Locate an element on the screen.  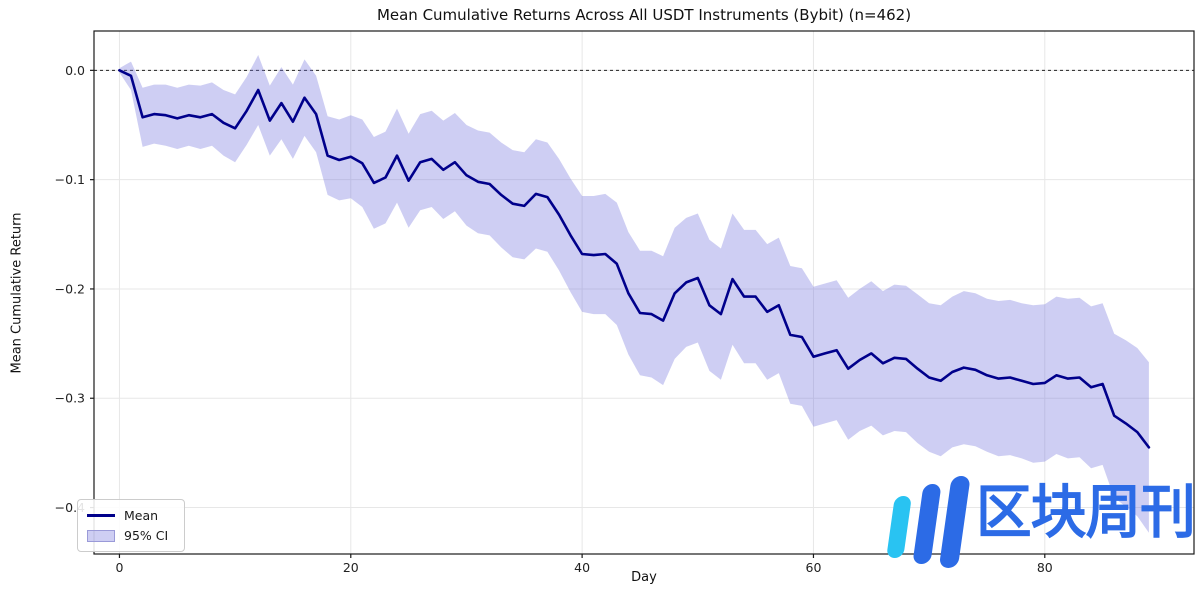
y-tick-label: 0.0 is located at coordinates (75, 70).